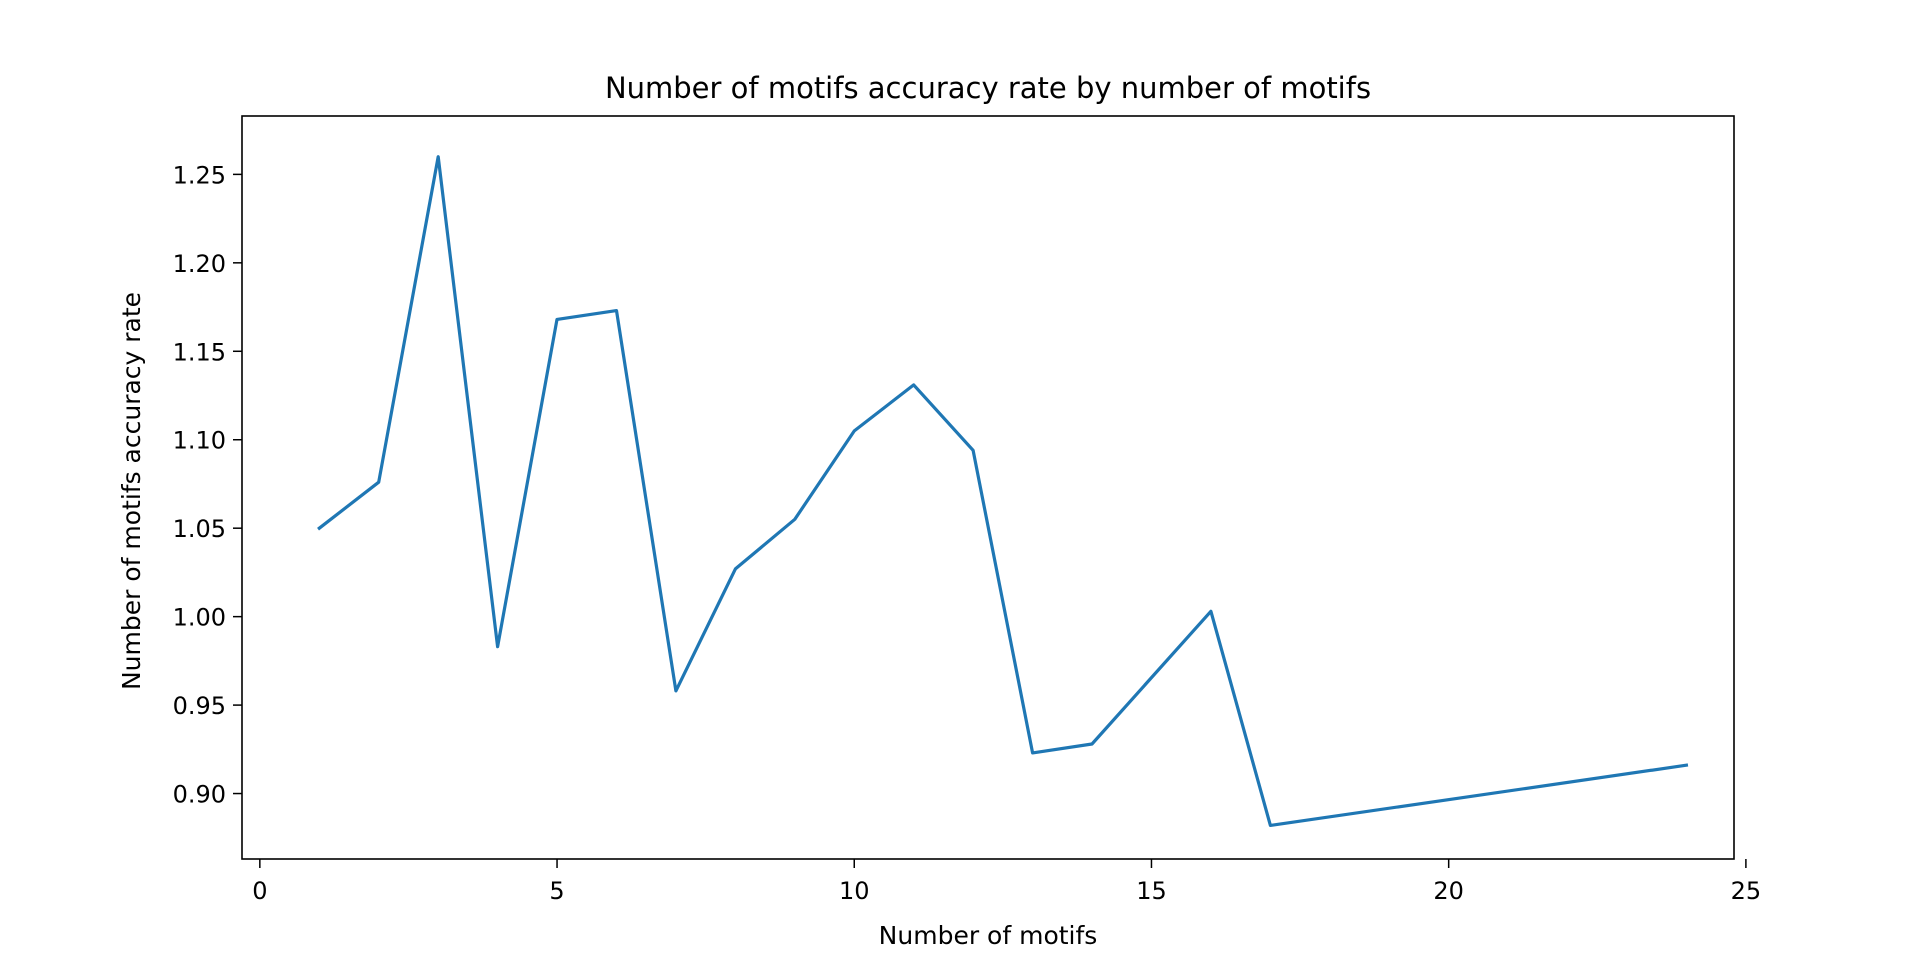 This screenshot has height=960, width=1912. Describe the element at coordinates (988, 935) in the screenshot. I see `x-axis-label: Number of motifs` at that location.